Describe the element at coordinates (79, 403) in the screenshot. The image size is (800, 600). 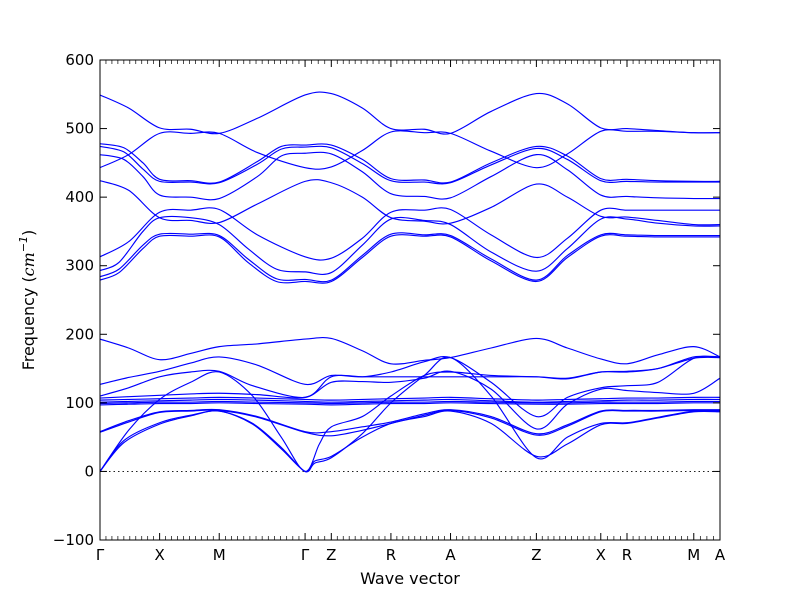
I see `y-tick-label: 100` at that location.